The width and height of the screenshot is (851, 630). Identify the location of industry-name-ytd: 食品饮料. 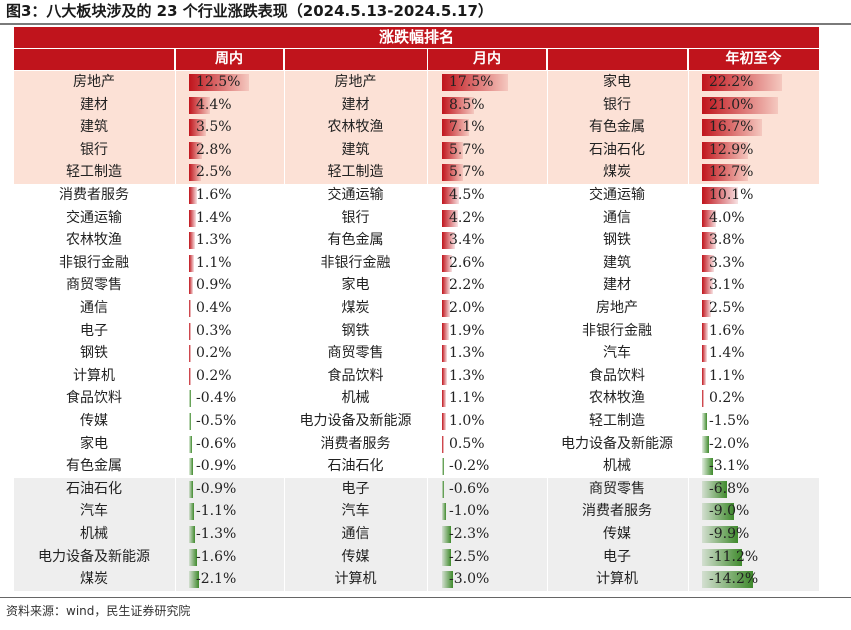
(617, 375).